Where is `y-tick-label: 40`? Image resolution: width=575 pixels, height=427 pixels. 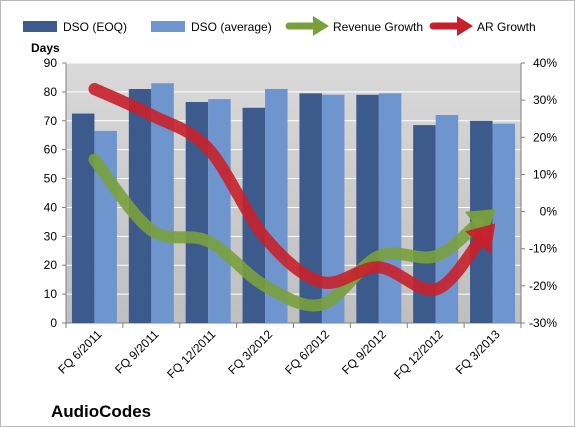 y-tick-label: 40 is located at coordinates (51, 207).